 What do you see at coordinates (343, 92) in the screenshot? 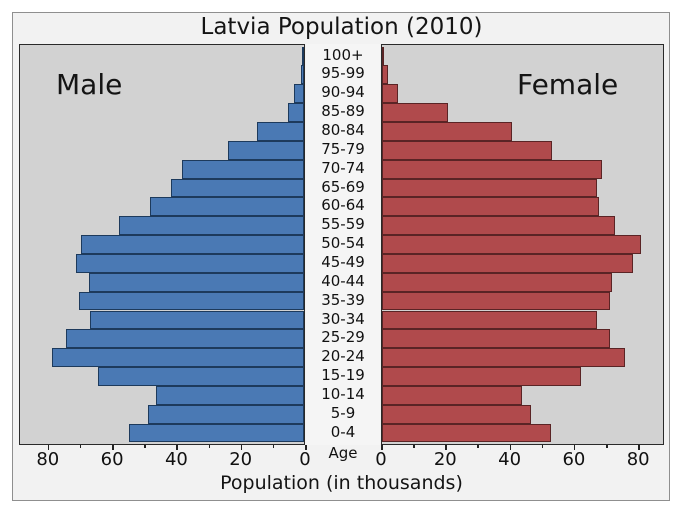
I see `age-group-label-90-94: 90-94` at bounding box center [343, 92].